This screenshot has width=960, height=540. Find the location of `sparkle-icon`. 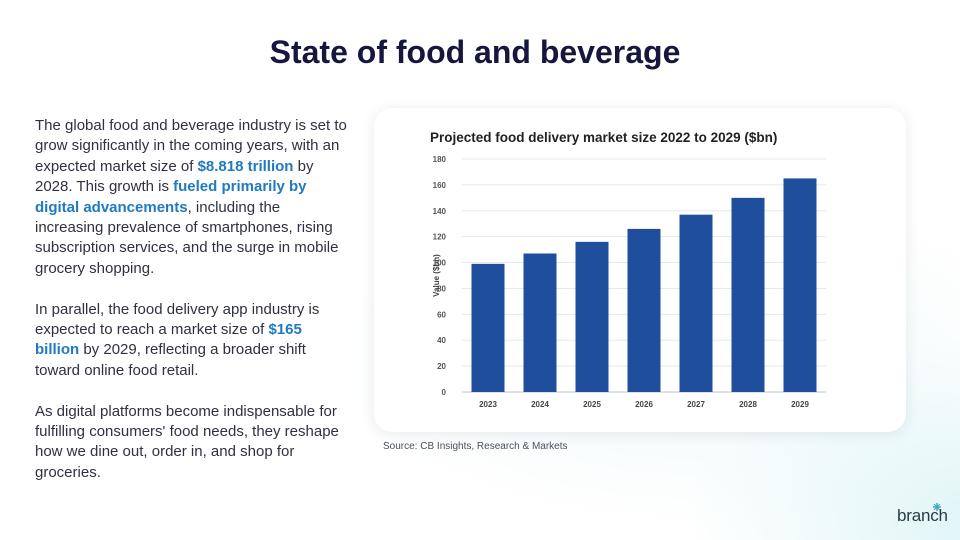

sparkle-icon is located at coordinates (937, 507).